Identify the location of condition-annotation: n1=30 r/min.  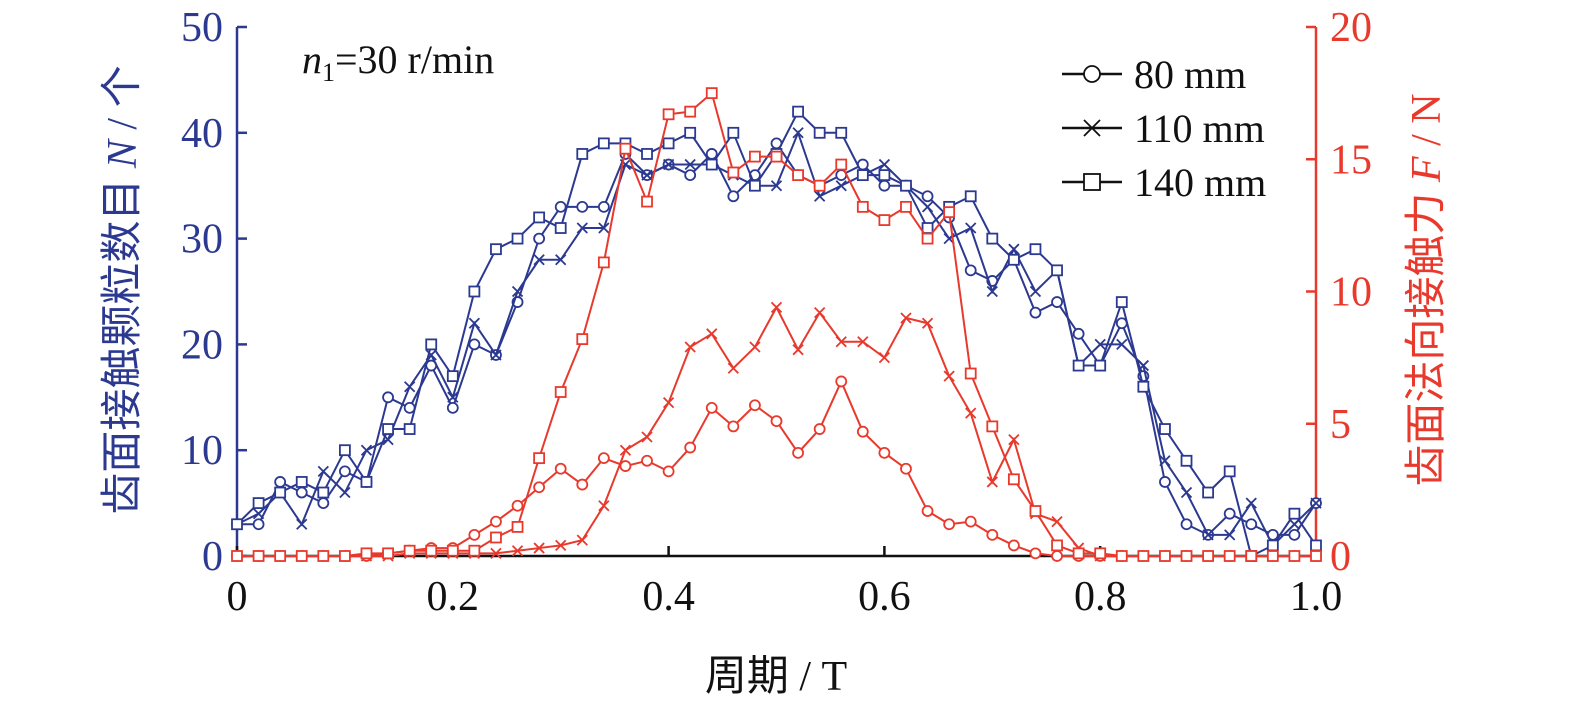
(398, 62).